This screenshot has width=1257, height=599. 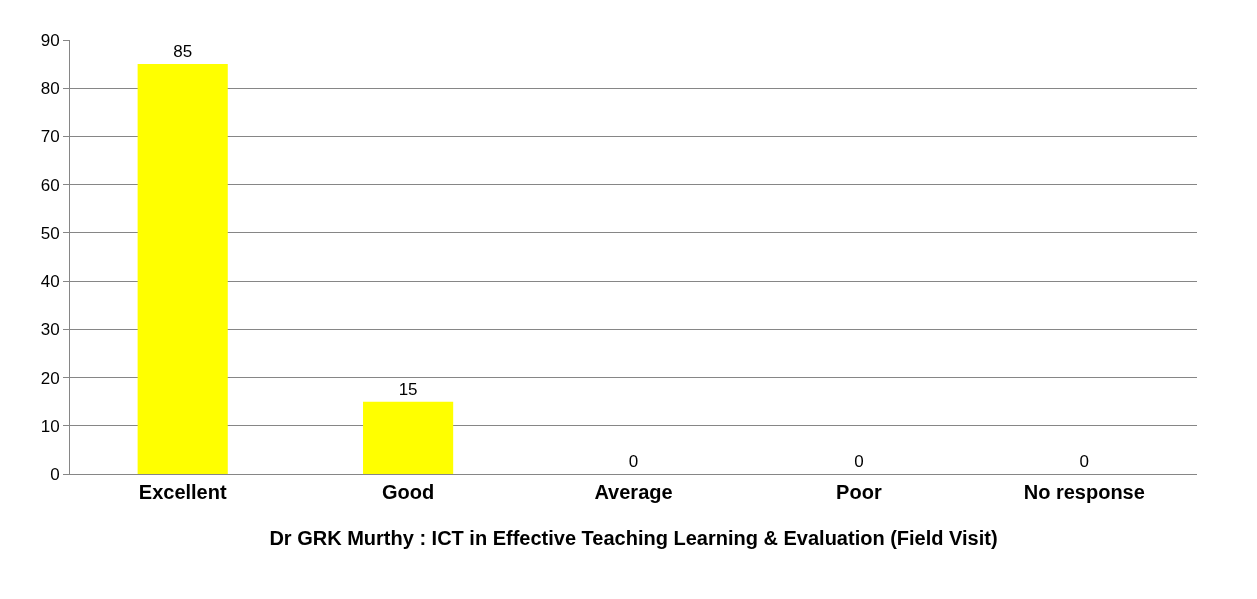 I want to click on y-tick-label: 90, so click(x=50, y=40).